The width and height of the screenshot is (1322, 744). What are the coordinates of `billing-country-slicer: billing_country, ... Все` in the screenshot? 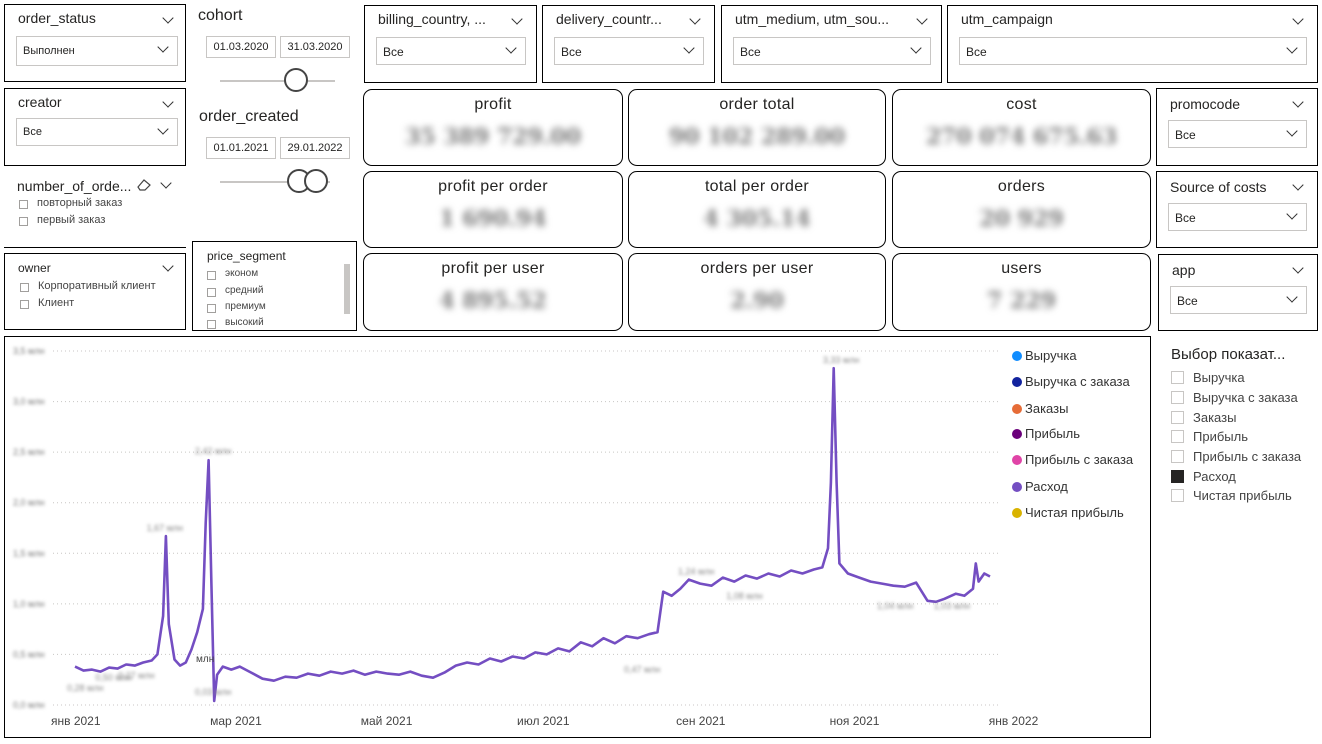 It's located at (450, 44).